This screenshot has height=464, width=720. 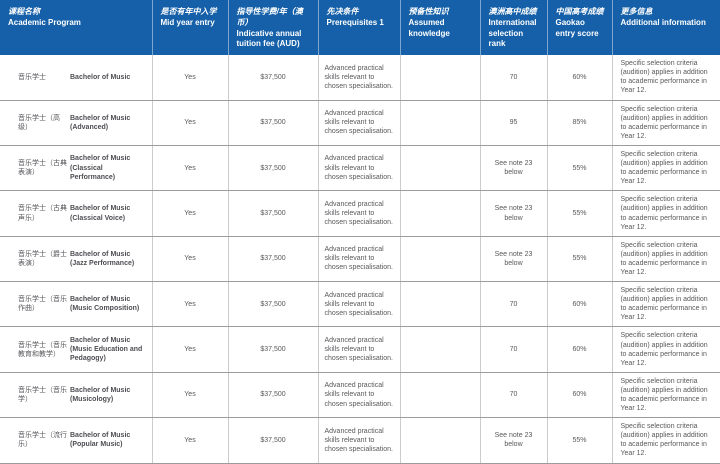 I want to click on program-name-en: Bachelor of Music, so click(x=100, y=77).